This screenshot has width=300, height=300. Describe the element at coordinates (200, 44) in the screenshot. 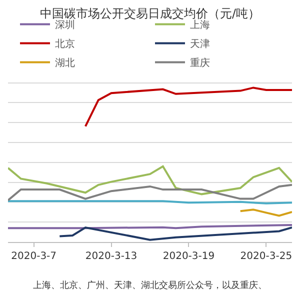

I see `legend-label: 天津` at that location.